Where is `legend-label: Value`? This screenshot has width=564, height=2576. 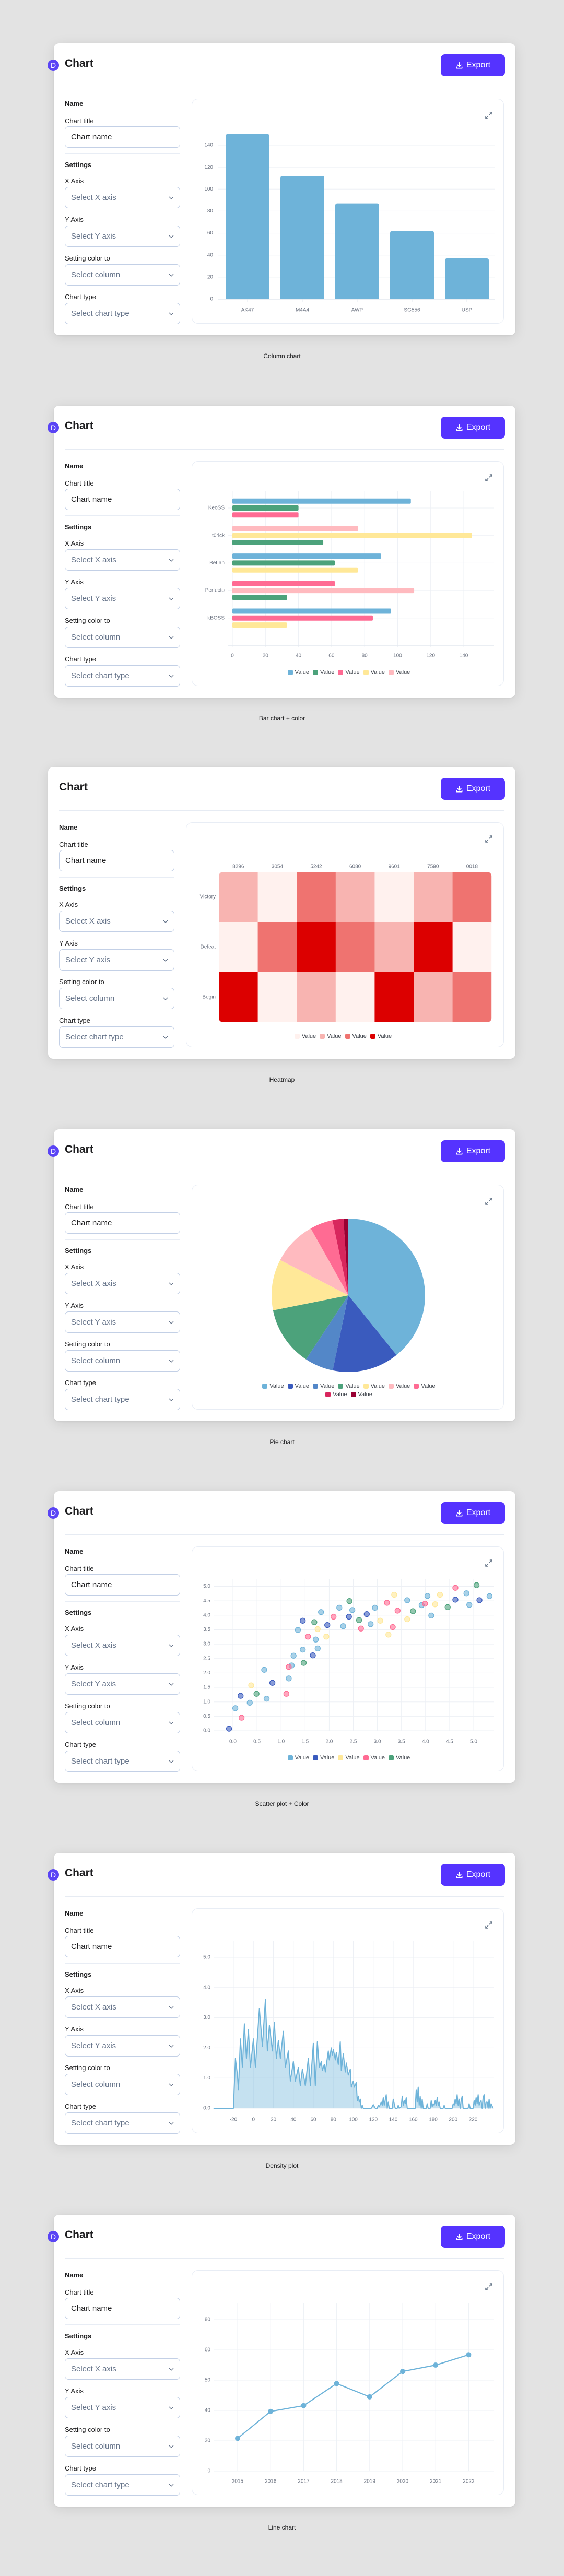 legend-label: Value is located at coordinates (328, 1758).